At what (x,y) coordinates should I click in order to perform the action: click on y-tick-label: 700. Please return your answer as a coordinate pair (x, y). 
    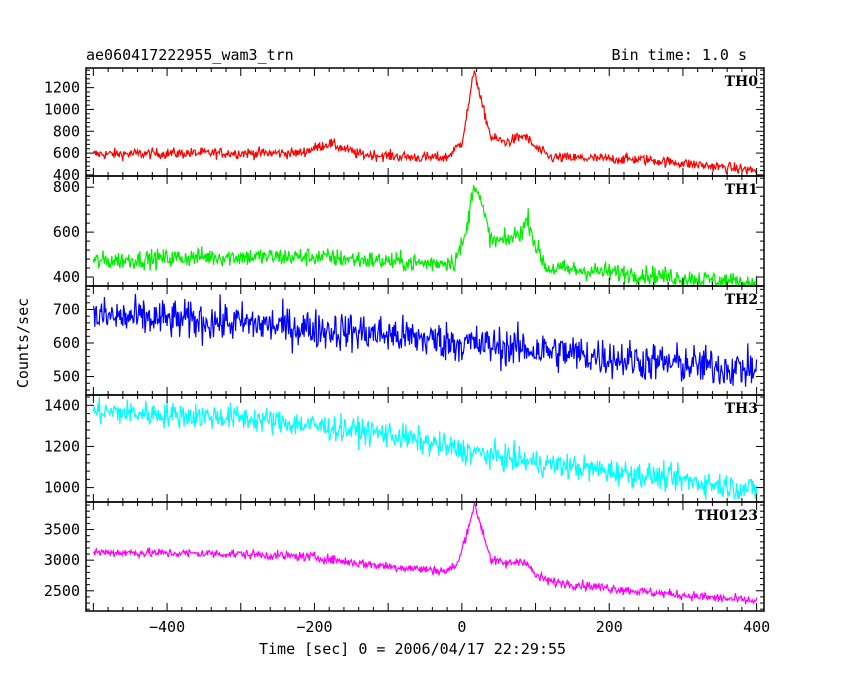
    Looking at the image, I should click on (66, 309).